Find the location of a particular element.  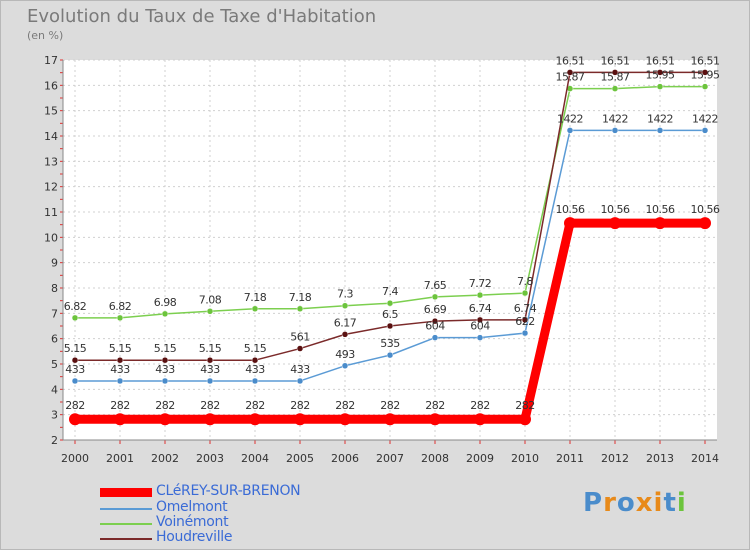

data-label-2: 7.18 is located at coordinates (255, 297).